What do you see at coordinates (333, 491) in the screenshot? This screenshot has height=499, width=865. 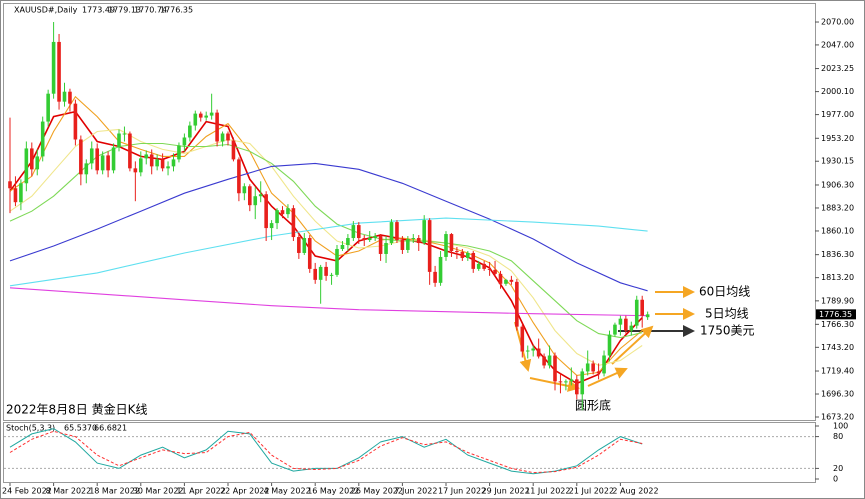 I see `x-tick-label: 16 May 2022` at bounding box center [333, 491].